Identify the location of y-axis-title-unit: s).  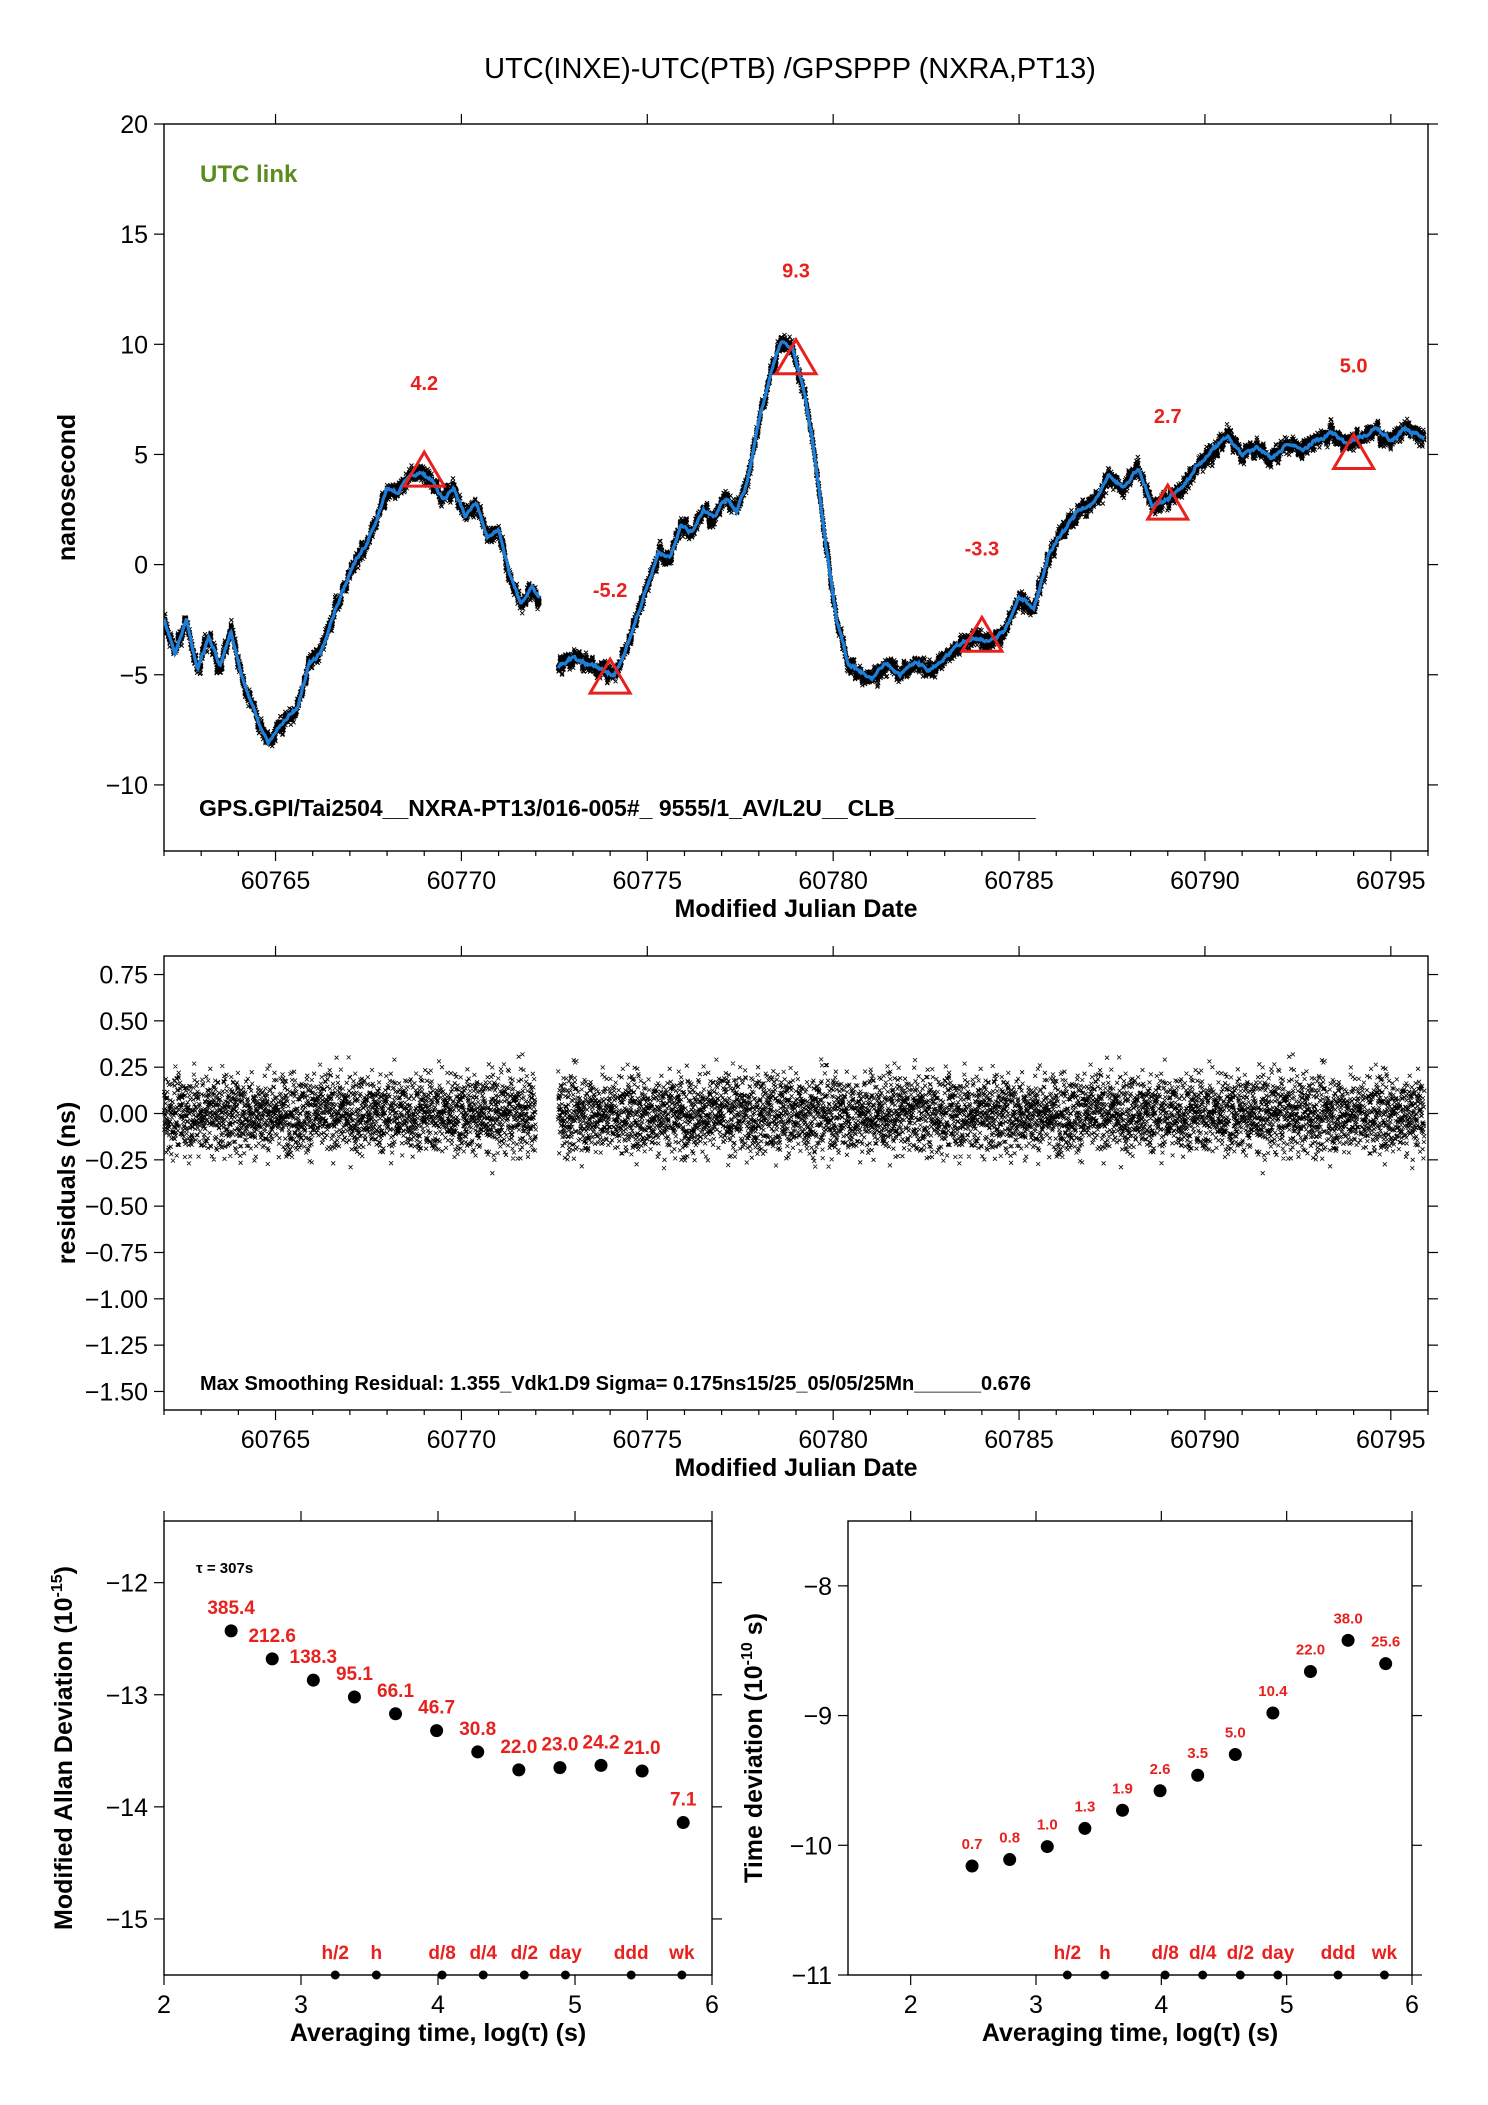
(754, 1627).